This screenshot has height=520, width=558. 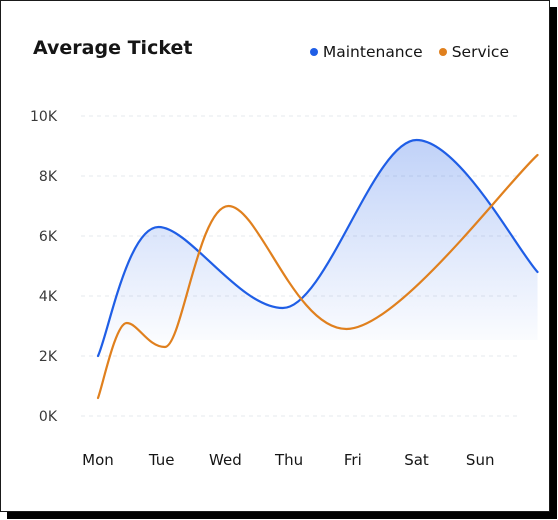 I want to click on x-tick-label: Sat, so click(x=416, y=460).